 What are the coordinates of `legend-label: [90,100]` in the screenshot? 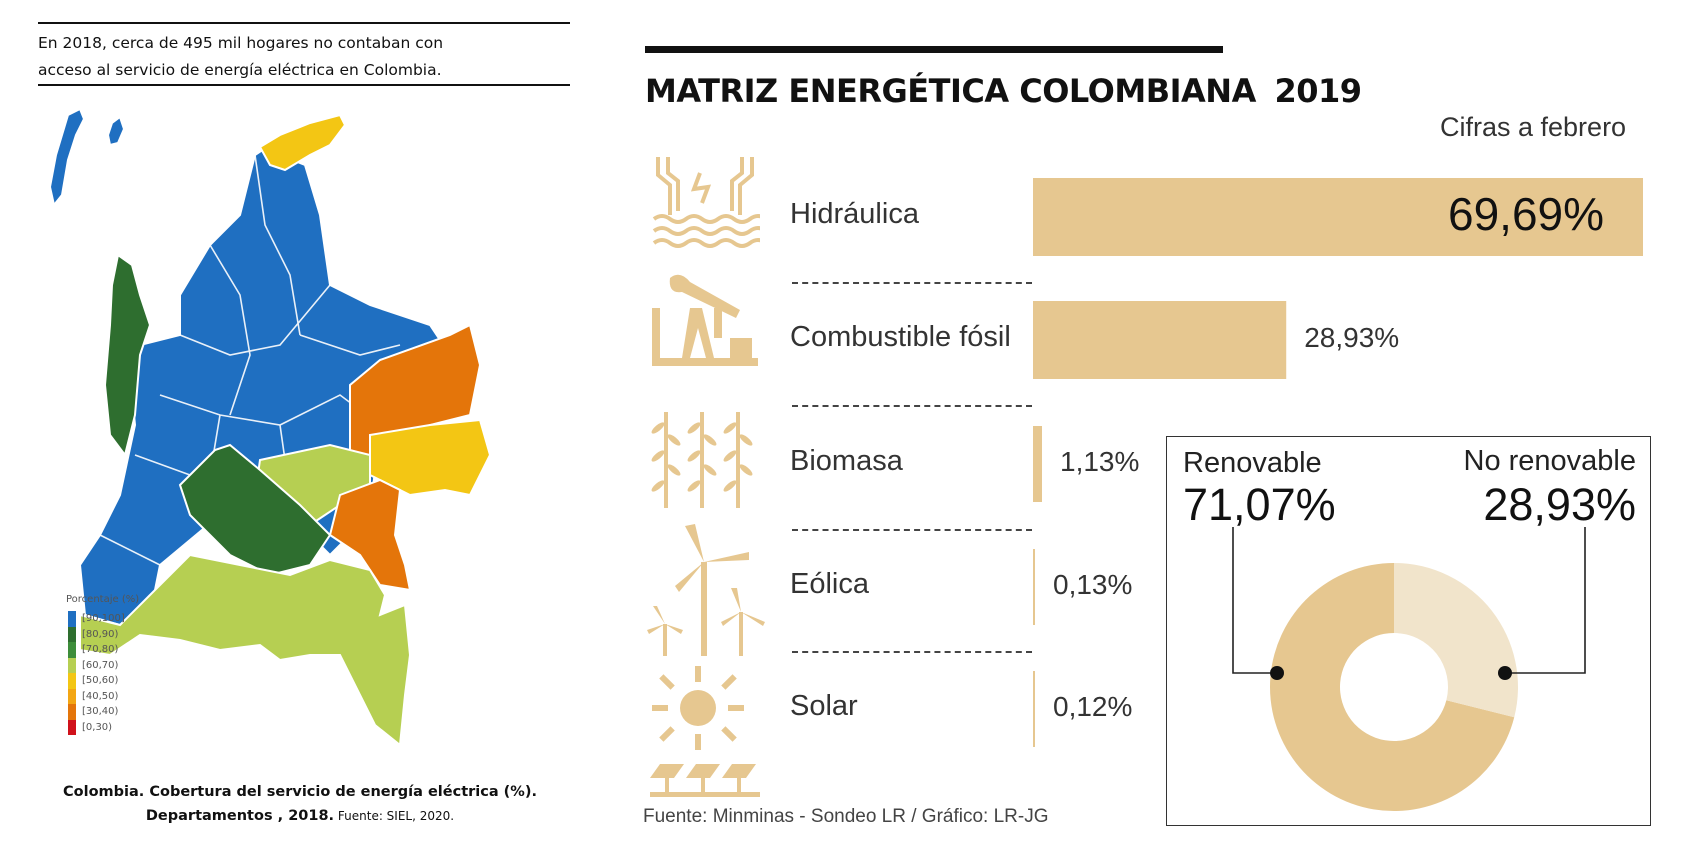 It's located at (103, 619).